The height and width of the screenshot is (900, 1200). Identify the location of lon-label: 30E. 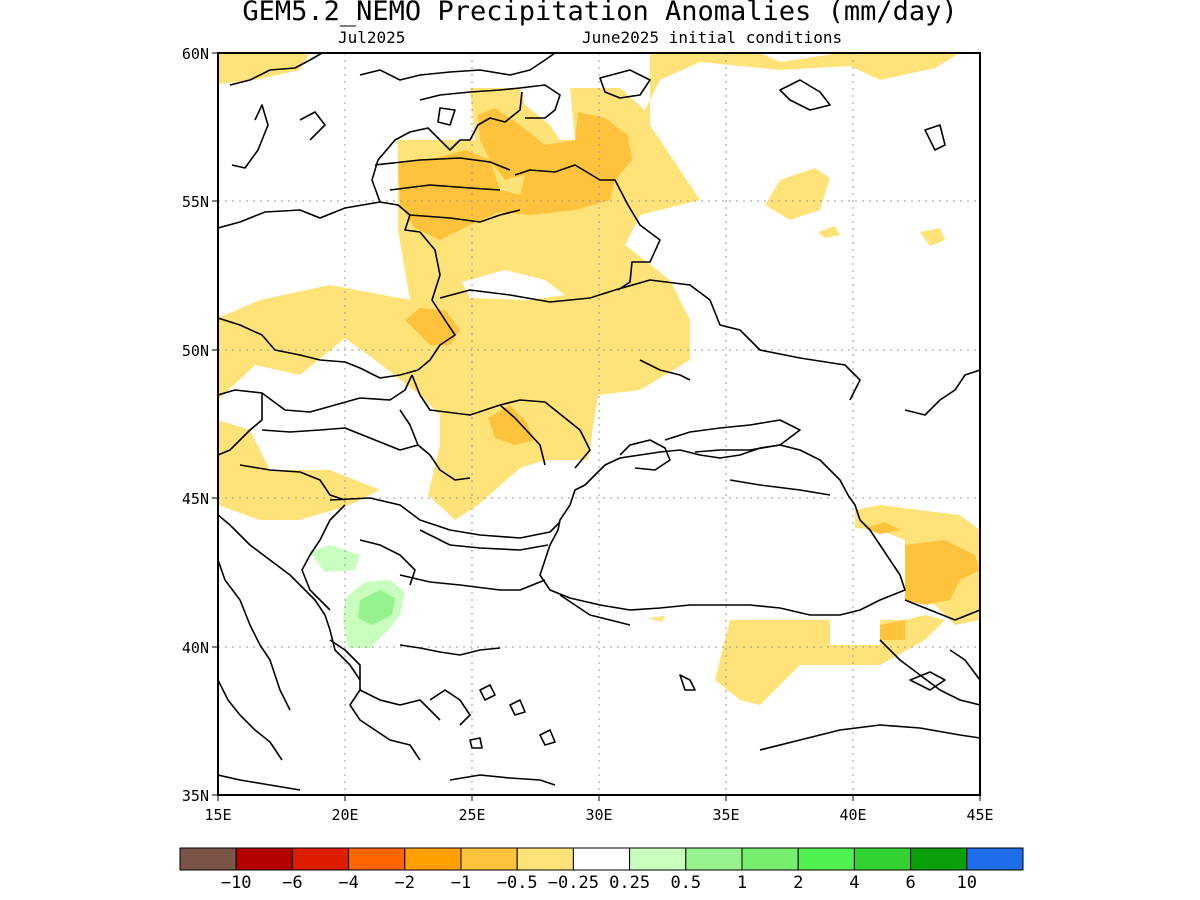
(598, 815).